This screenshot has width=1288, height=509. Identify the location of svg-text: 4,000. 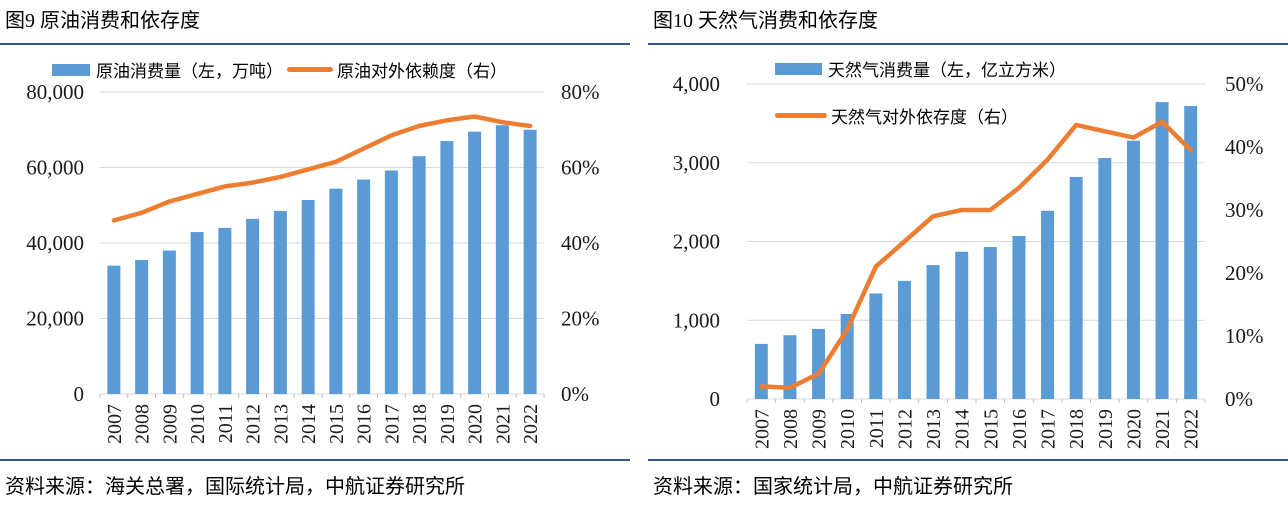
(696, 84).